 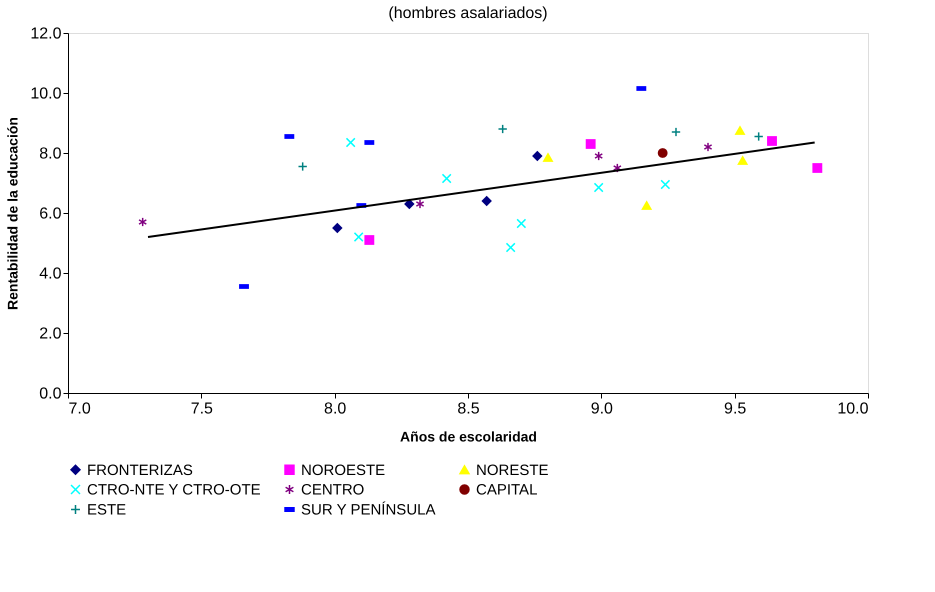 What do you see at coordinates (468, 436) in the screenshot?
I see `x-axis-title: Años de escolaridad` at bounding box center [468, 436].